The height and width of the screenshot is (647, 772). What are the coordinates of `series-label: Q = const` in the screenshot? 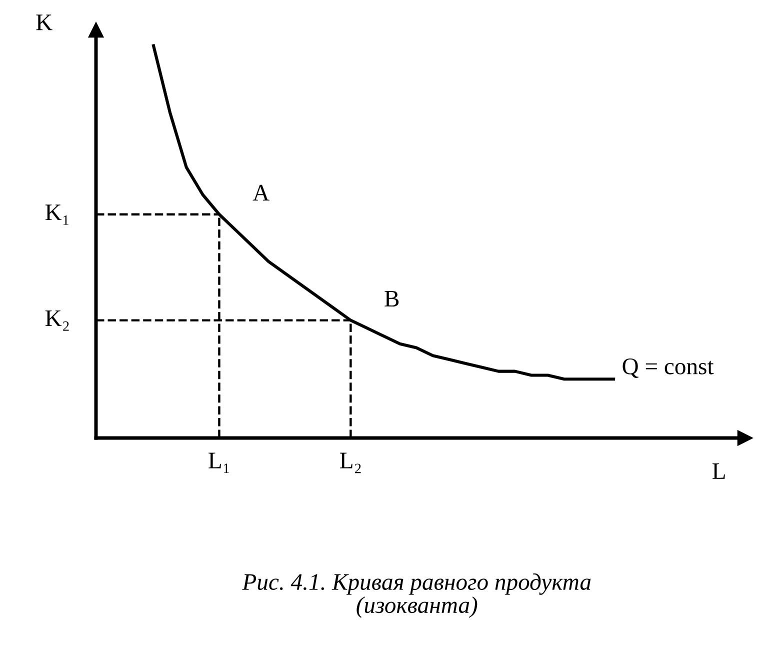 It's located at (668, 368).